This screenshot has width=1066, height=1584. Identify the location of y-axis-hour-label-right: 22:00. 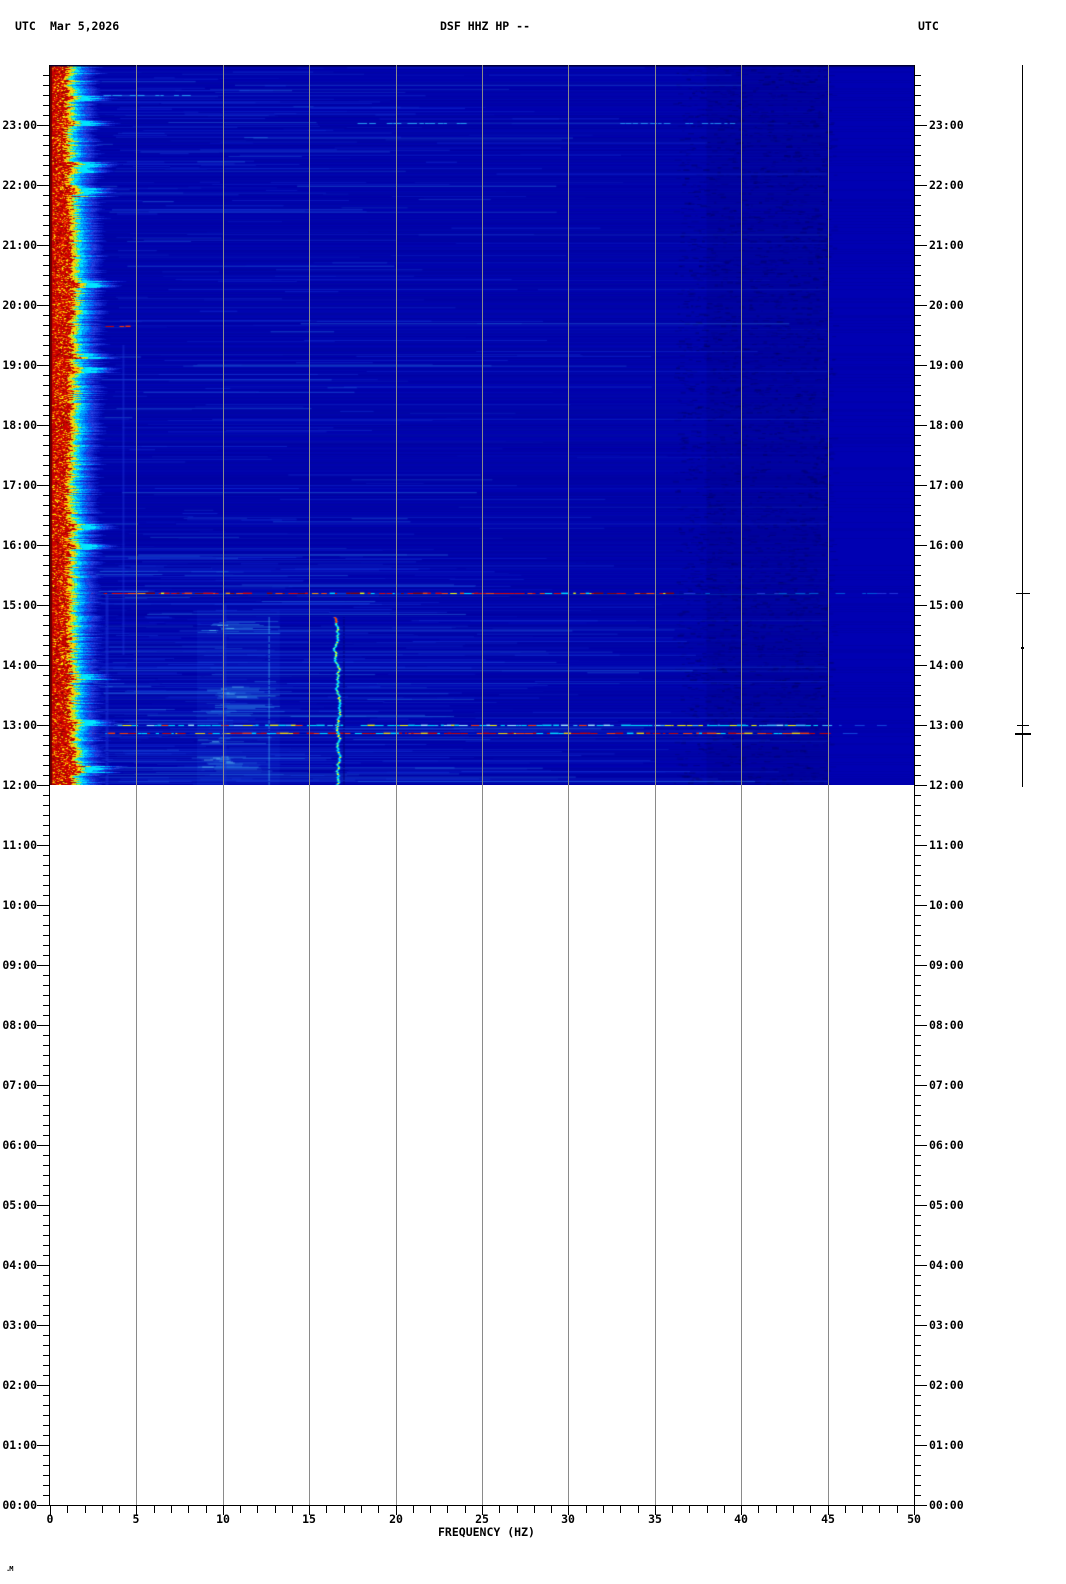
(946, 185).